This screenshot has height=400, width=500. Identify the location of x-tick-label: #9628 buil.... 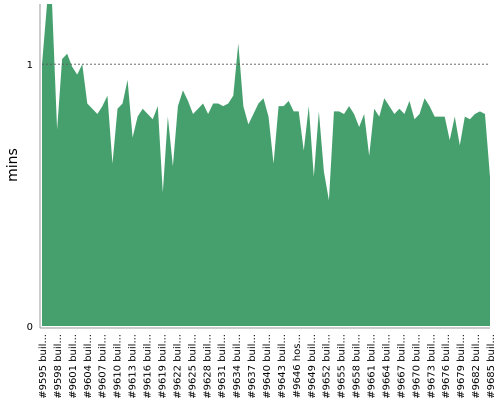
(207, 366).